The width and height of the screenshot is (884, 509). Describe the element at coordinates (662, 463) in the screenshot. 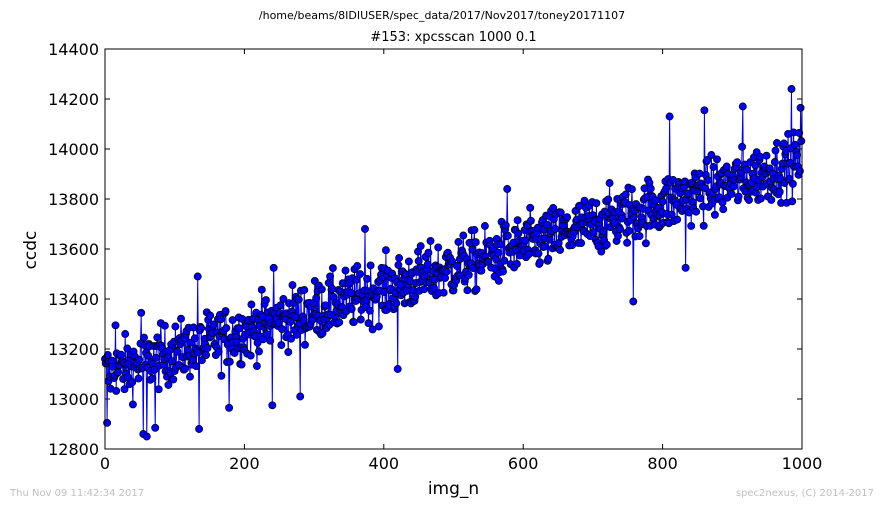

I see `x-tick-label: 800` at that location.